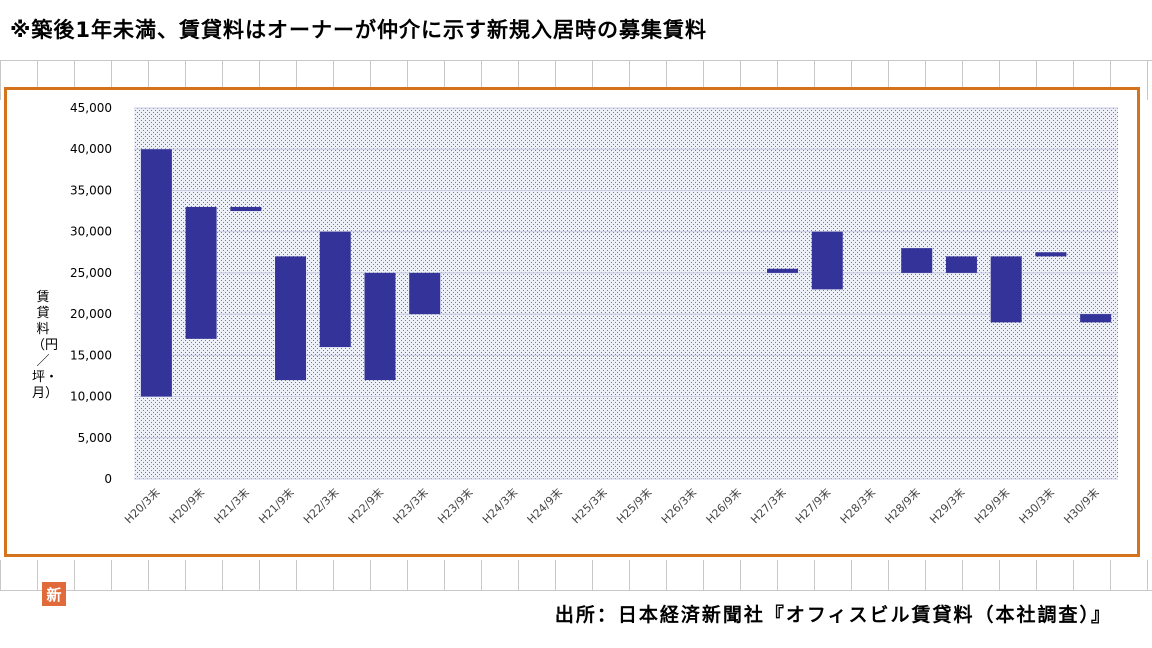 The image size is (1152, 648). Describe the element at coordinates (1096, 318) in the screenshot. I see `bar-H30/9末` at that location.